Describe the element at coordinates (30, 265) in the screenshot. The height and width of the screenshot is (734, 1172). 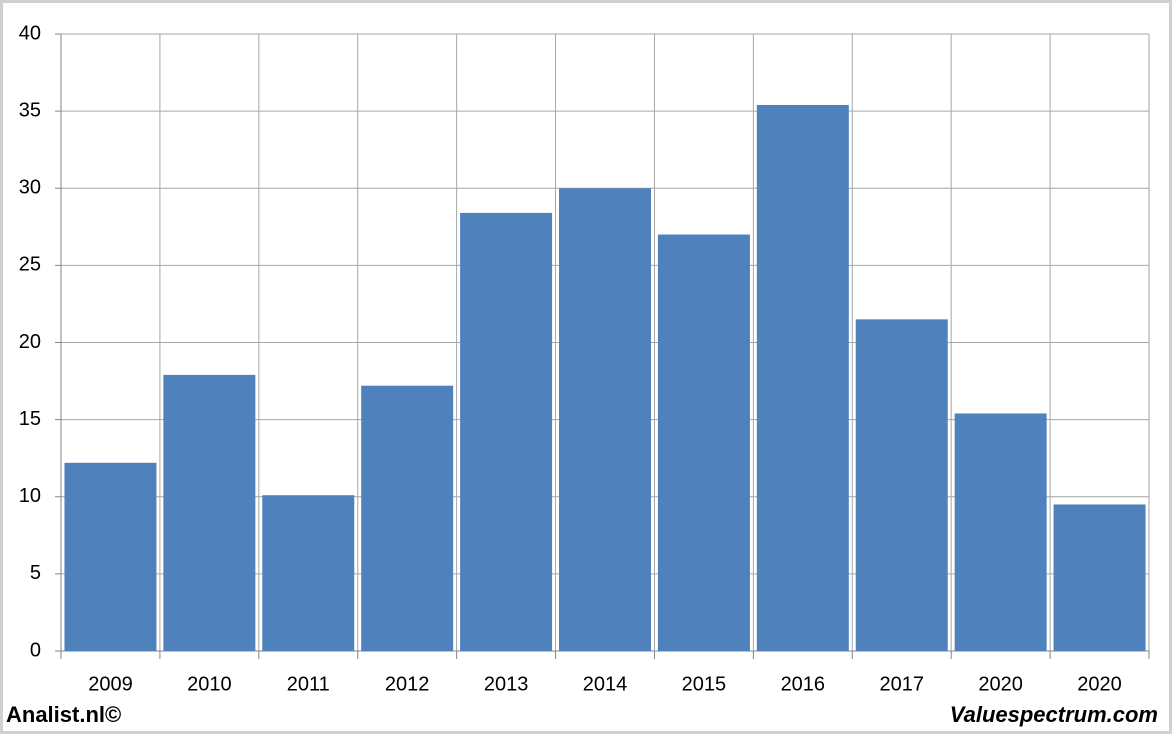
I see `y-tick-label: 25` at that location.